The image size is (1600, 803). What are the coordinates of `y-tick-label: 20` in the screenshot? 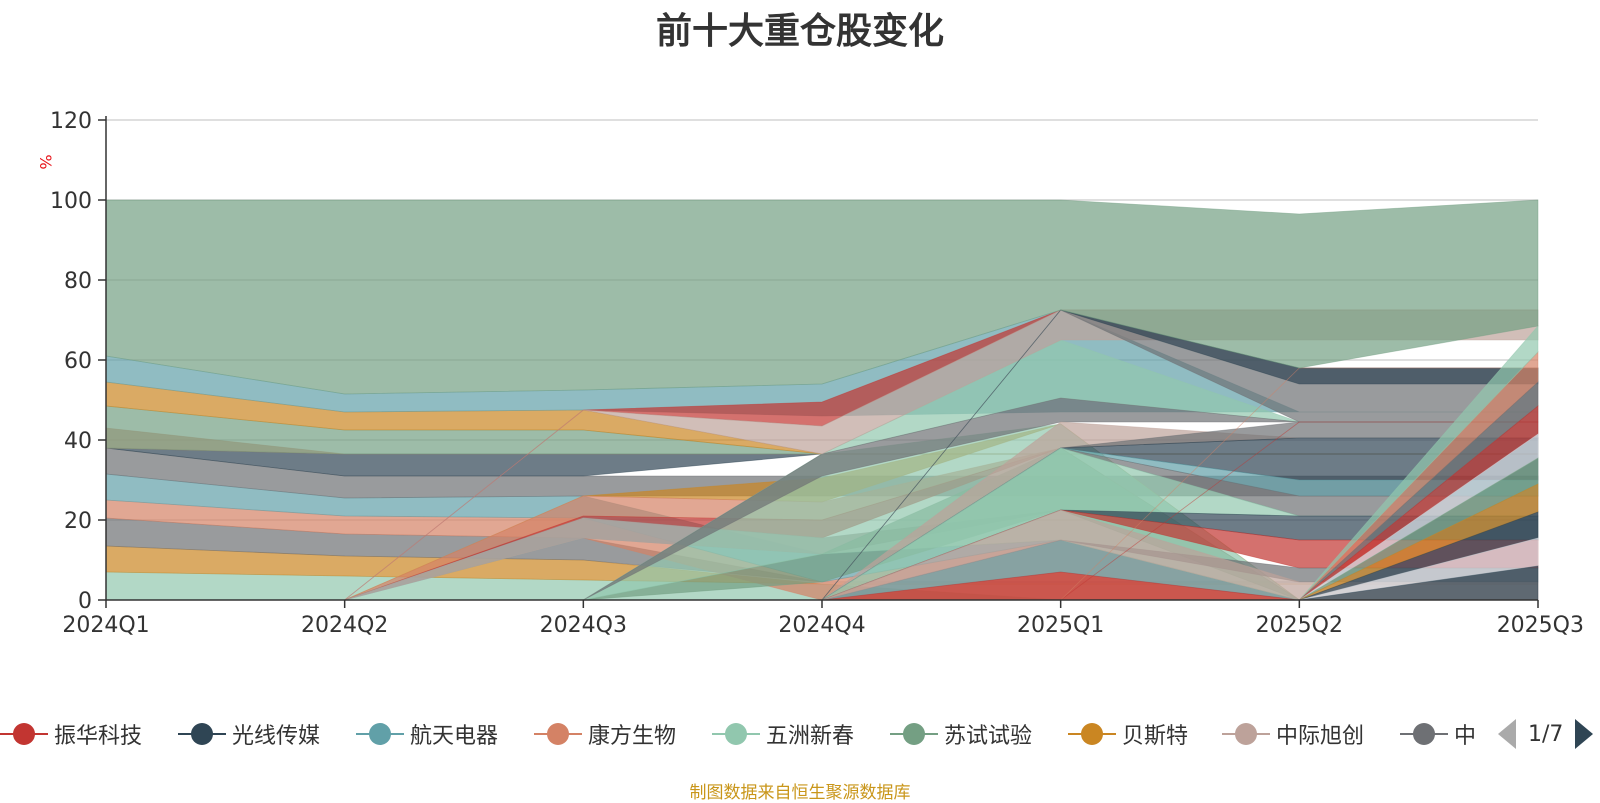 It's located at (78, 521).